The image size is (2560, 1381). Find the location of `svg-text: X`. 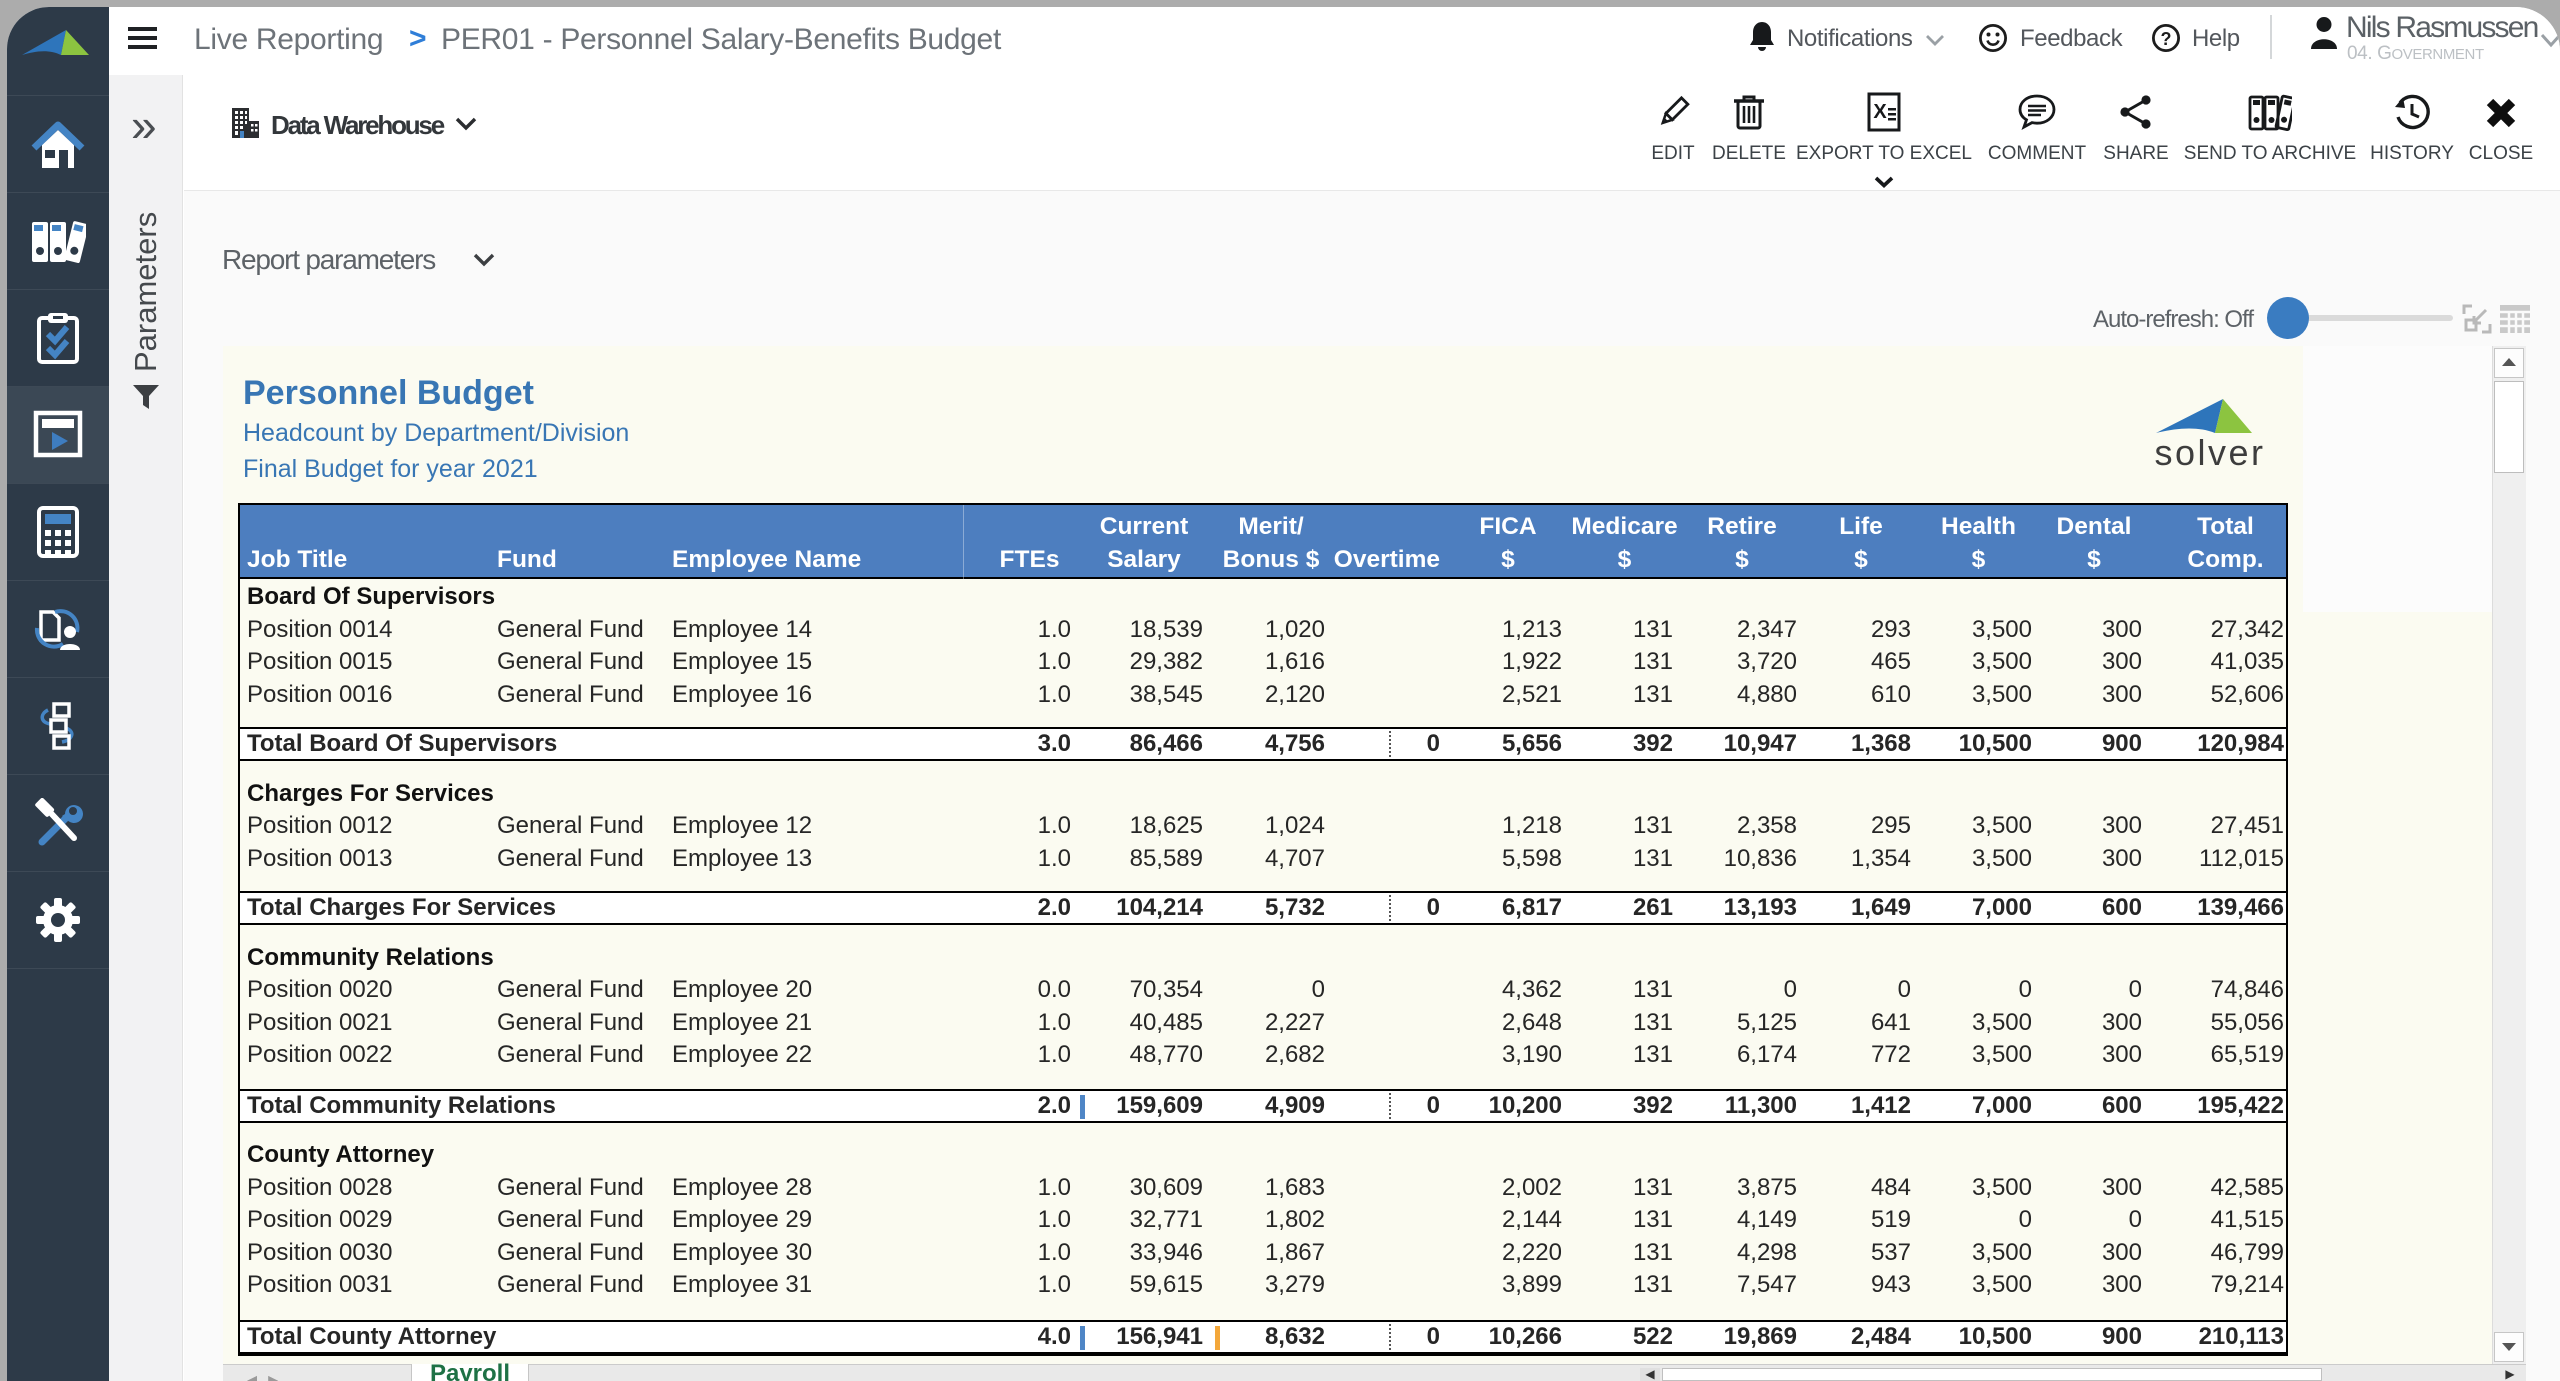

svg-text: X is located at coordinates (1880, 112).